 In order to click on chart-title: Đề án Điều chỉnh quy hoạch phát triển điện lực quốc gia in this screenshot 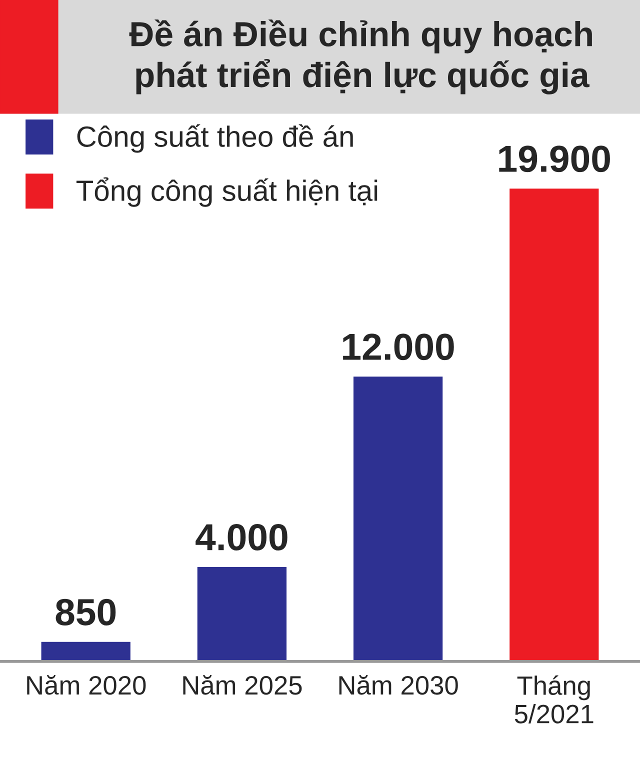, I will do `click(360, 57)`.